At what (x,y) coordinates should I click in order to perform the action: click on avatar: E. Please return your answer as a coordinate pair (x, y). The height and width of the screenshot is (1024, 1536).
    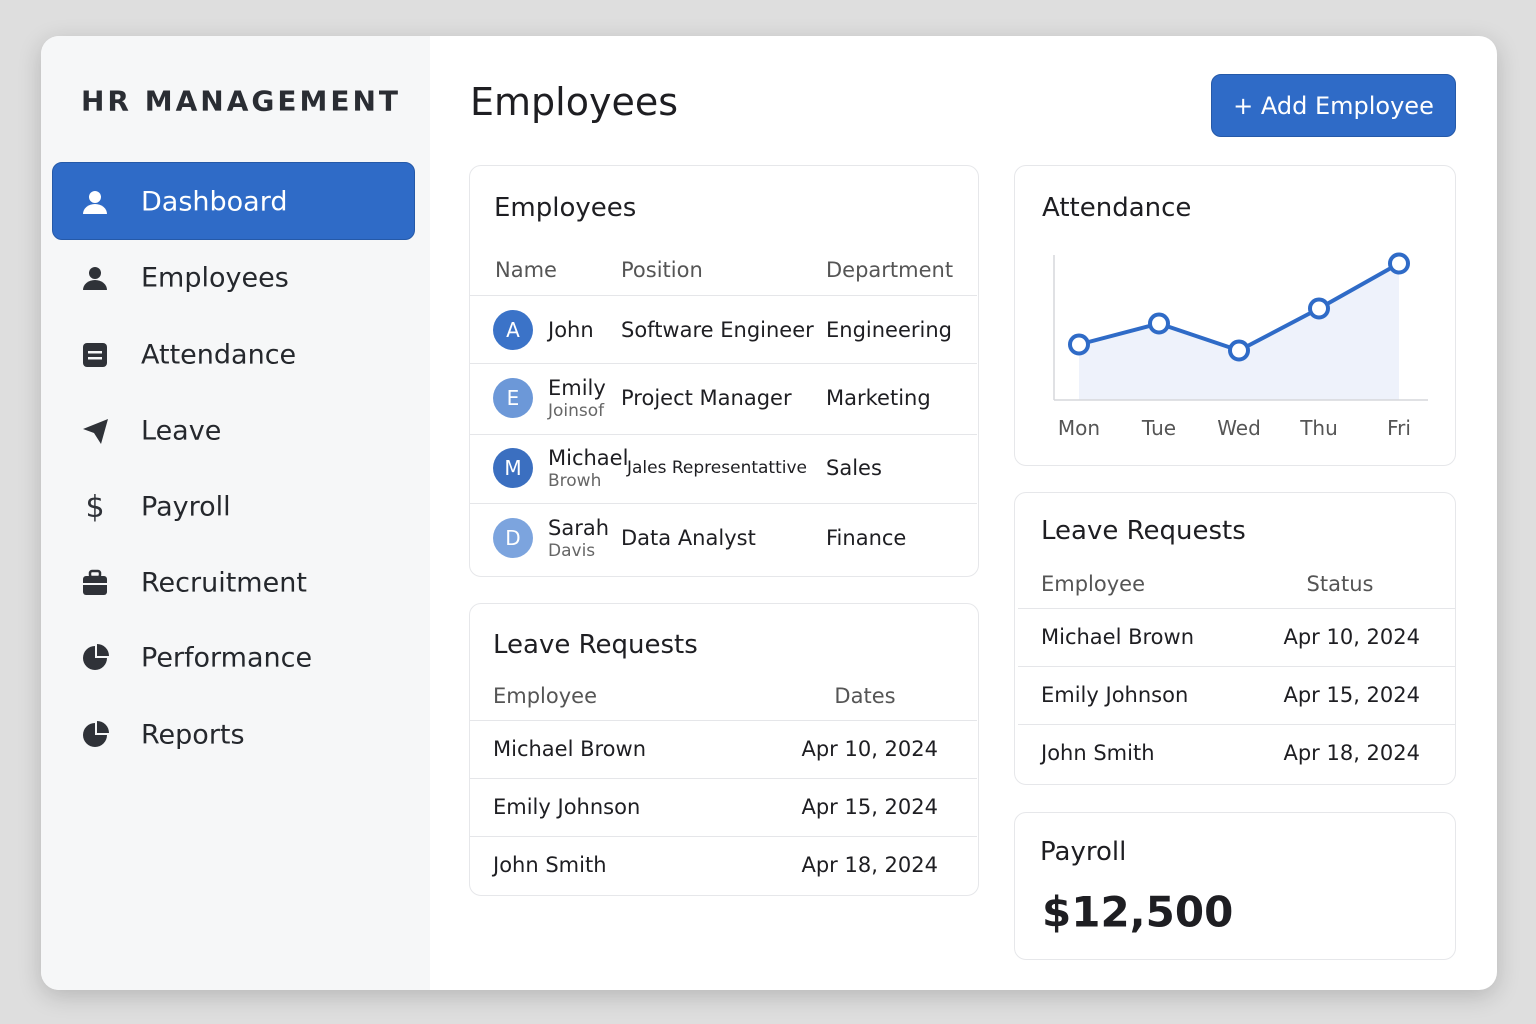
    Looking at the image, I should click on (513, 398).